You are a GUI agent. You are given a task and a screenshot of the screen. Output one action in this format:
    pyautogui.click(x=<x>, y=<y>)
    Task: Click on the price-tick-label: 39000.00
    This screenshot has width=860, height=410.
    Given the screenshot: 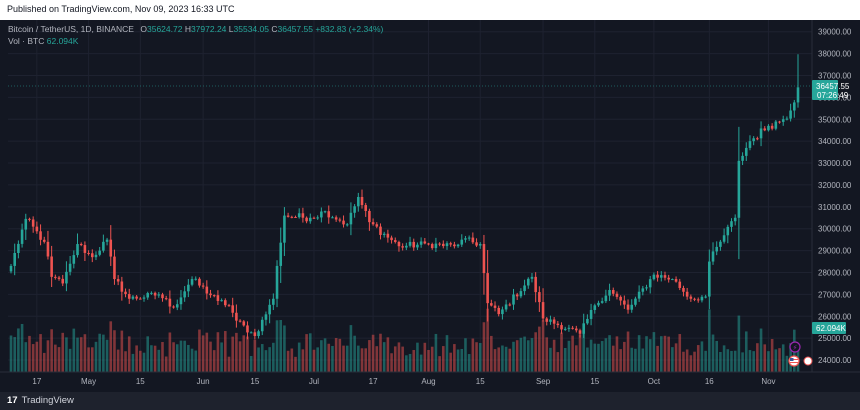 What is the action you would take?
    pyautogui.click(x=835, y=32)
    